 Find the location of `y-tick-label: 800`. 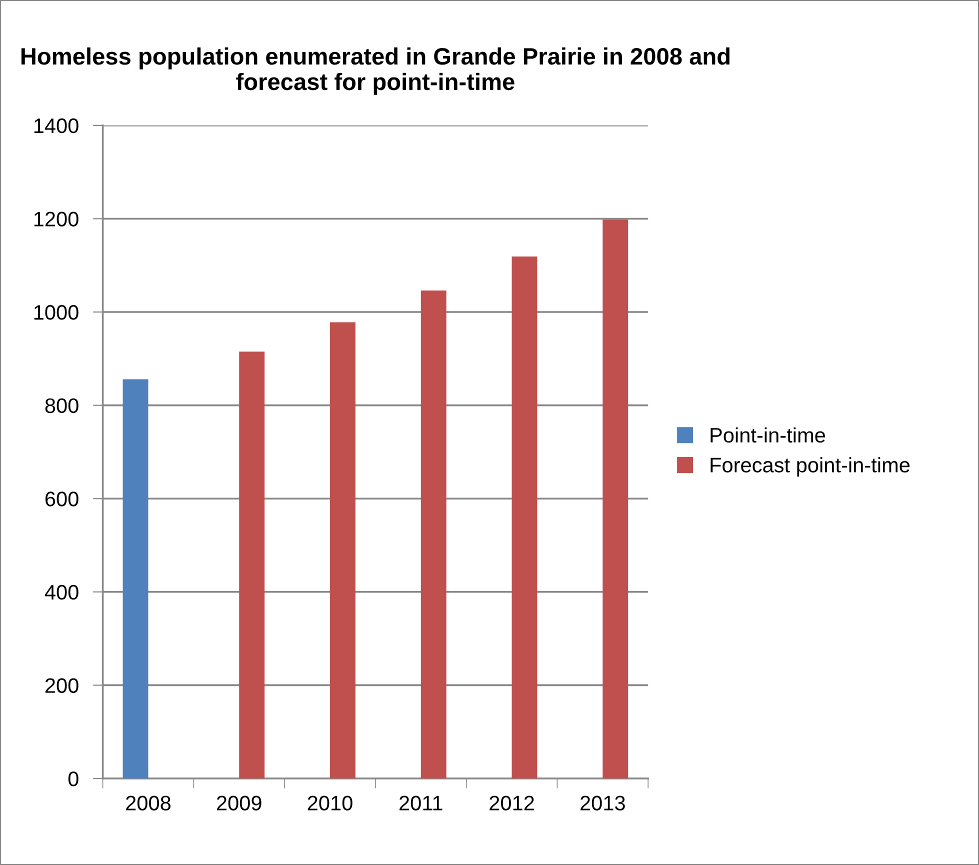

y-tick-label: 800 is located at coordinates (61, 406).